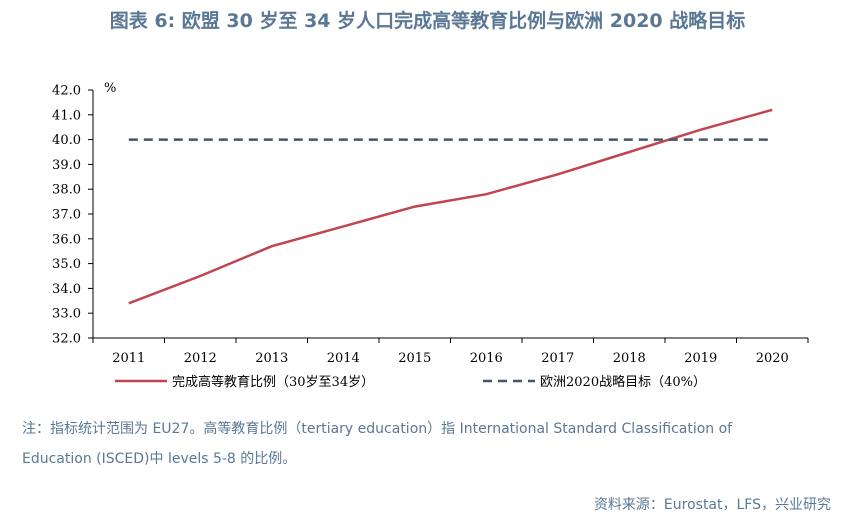  Describe the element at coordinates (343, 358) in the screenshot. I see `x-tick-label: 2014` at that location.